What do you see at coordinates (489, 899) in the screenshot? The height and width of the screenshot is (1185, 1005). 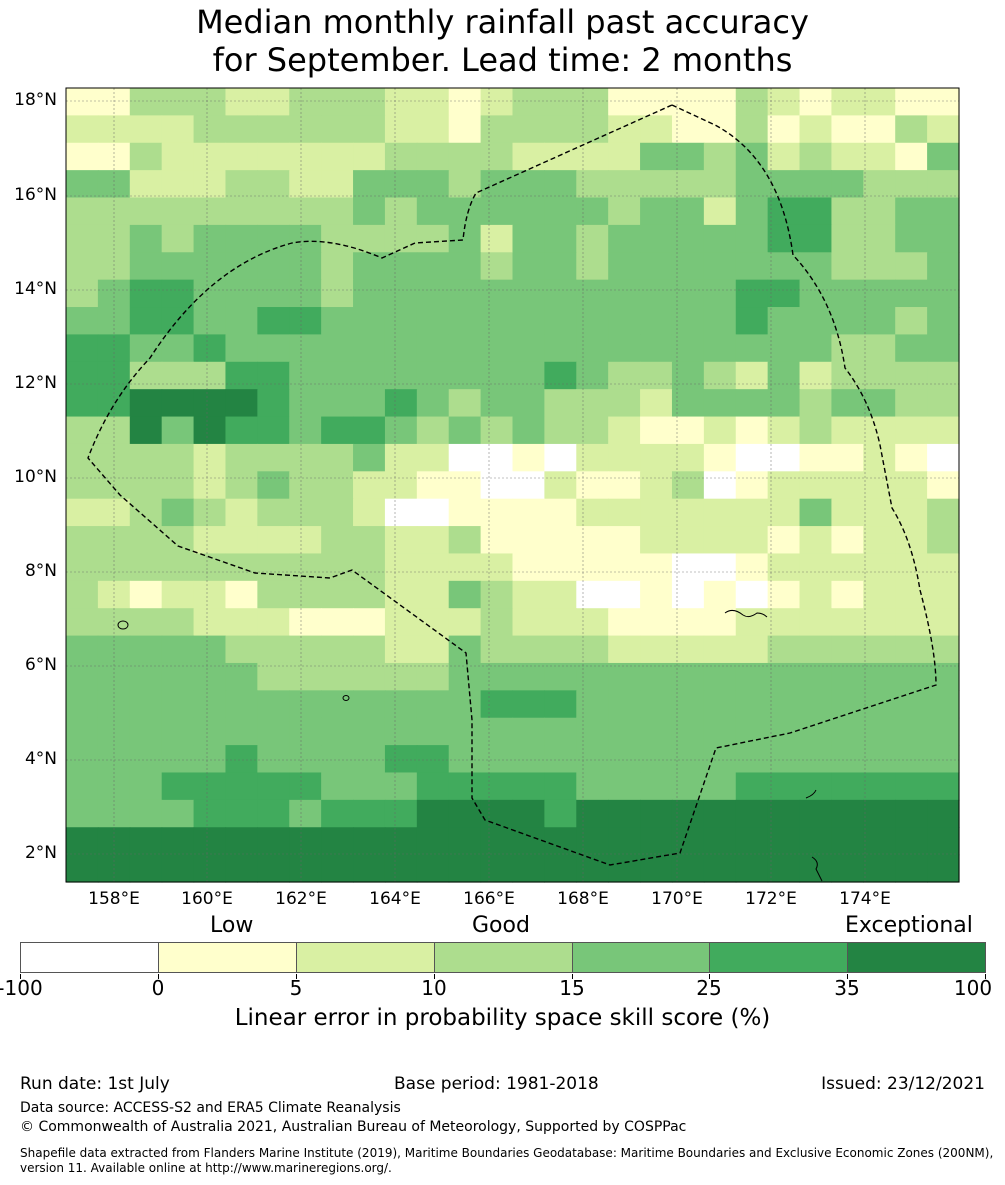 I see `lon-label: 166°E` at bounding box center [489, 899].